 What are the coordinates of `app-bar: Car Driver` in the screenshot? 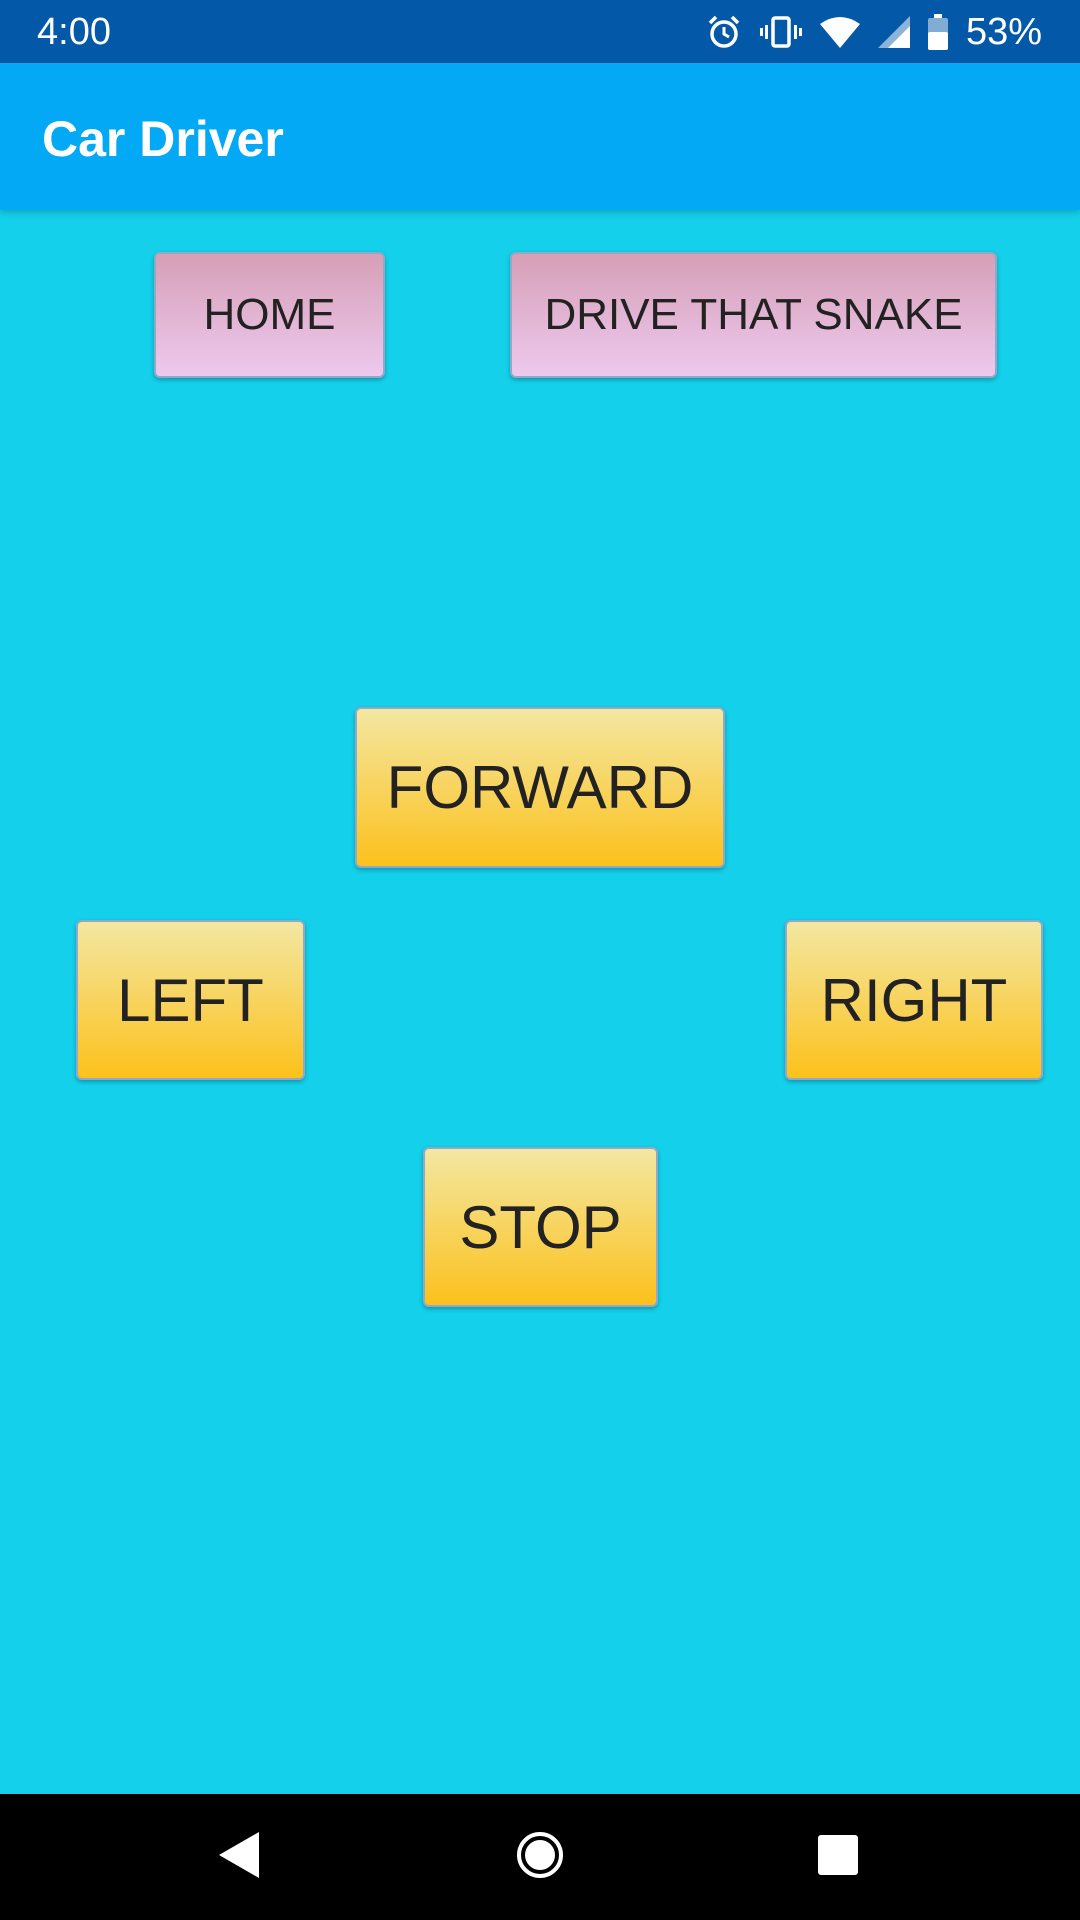 It's located at (540, 136).